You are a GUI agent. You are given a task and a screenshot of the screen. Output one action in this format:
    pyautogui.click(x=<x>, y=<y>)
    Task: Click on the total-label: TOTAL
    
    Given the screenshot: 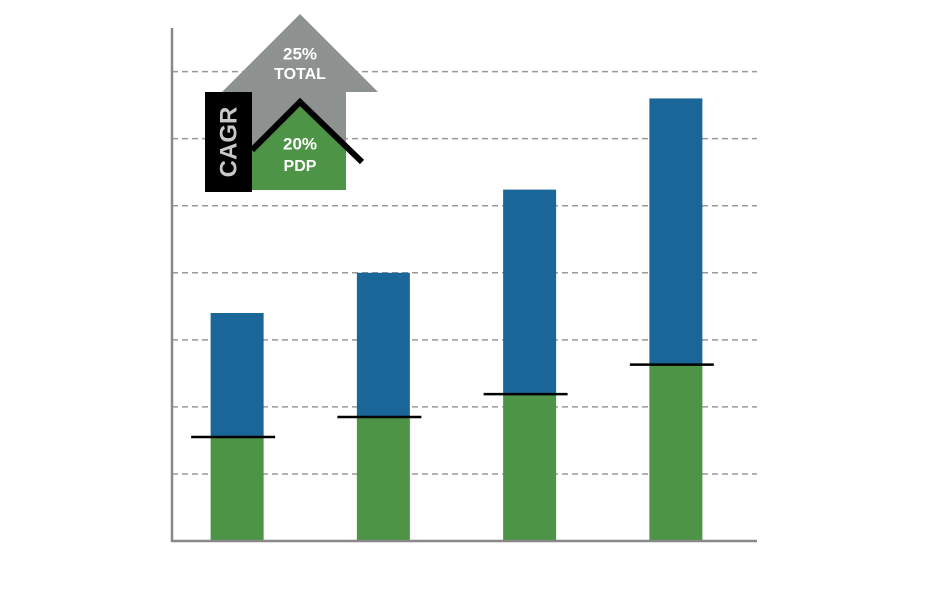 What is the action you would take?
    pyautogui.click(x=300, y=74)
    